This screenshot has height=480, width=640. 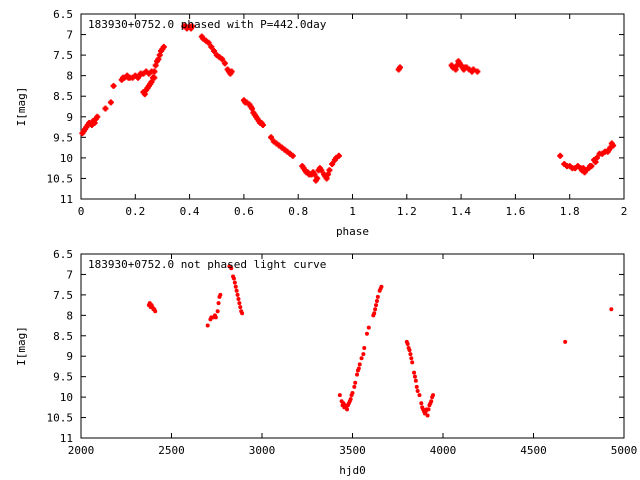 I want to click on x-axis-label: hjd0, so click(x=352, y=470).